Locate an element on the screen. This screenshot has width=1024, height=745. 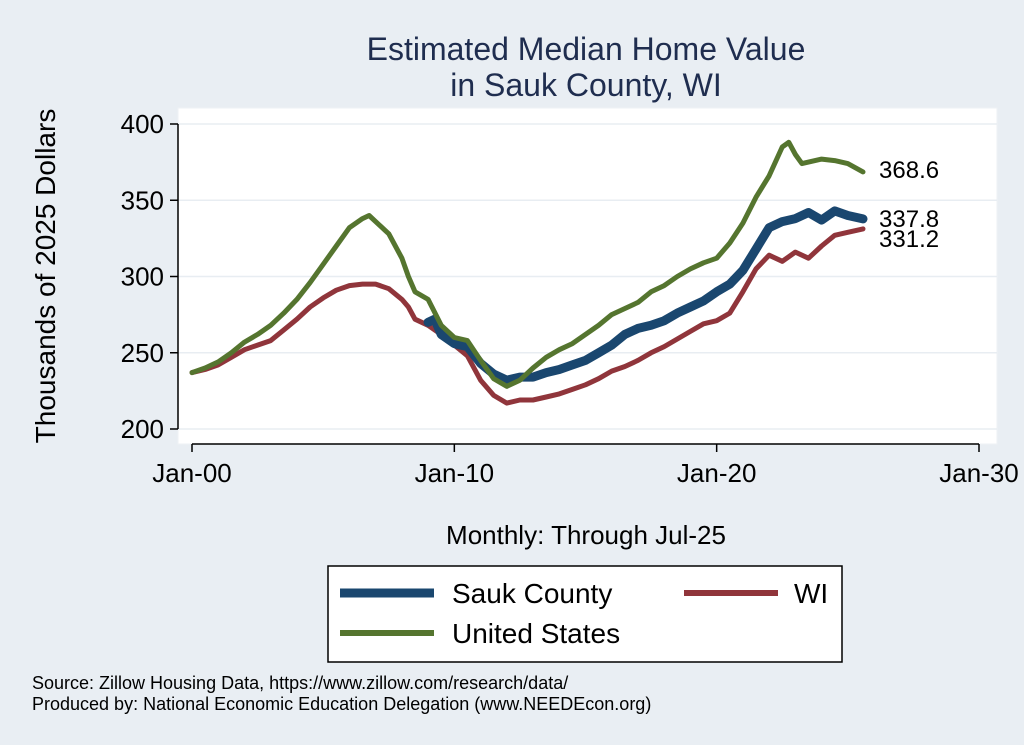
end-label-us: 368.6 is located at coordinates (909, 170).